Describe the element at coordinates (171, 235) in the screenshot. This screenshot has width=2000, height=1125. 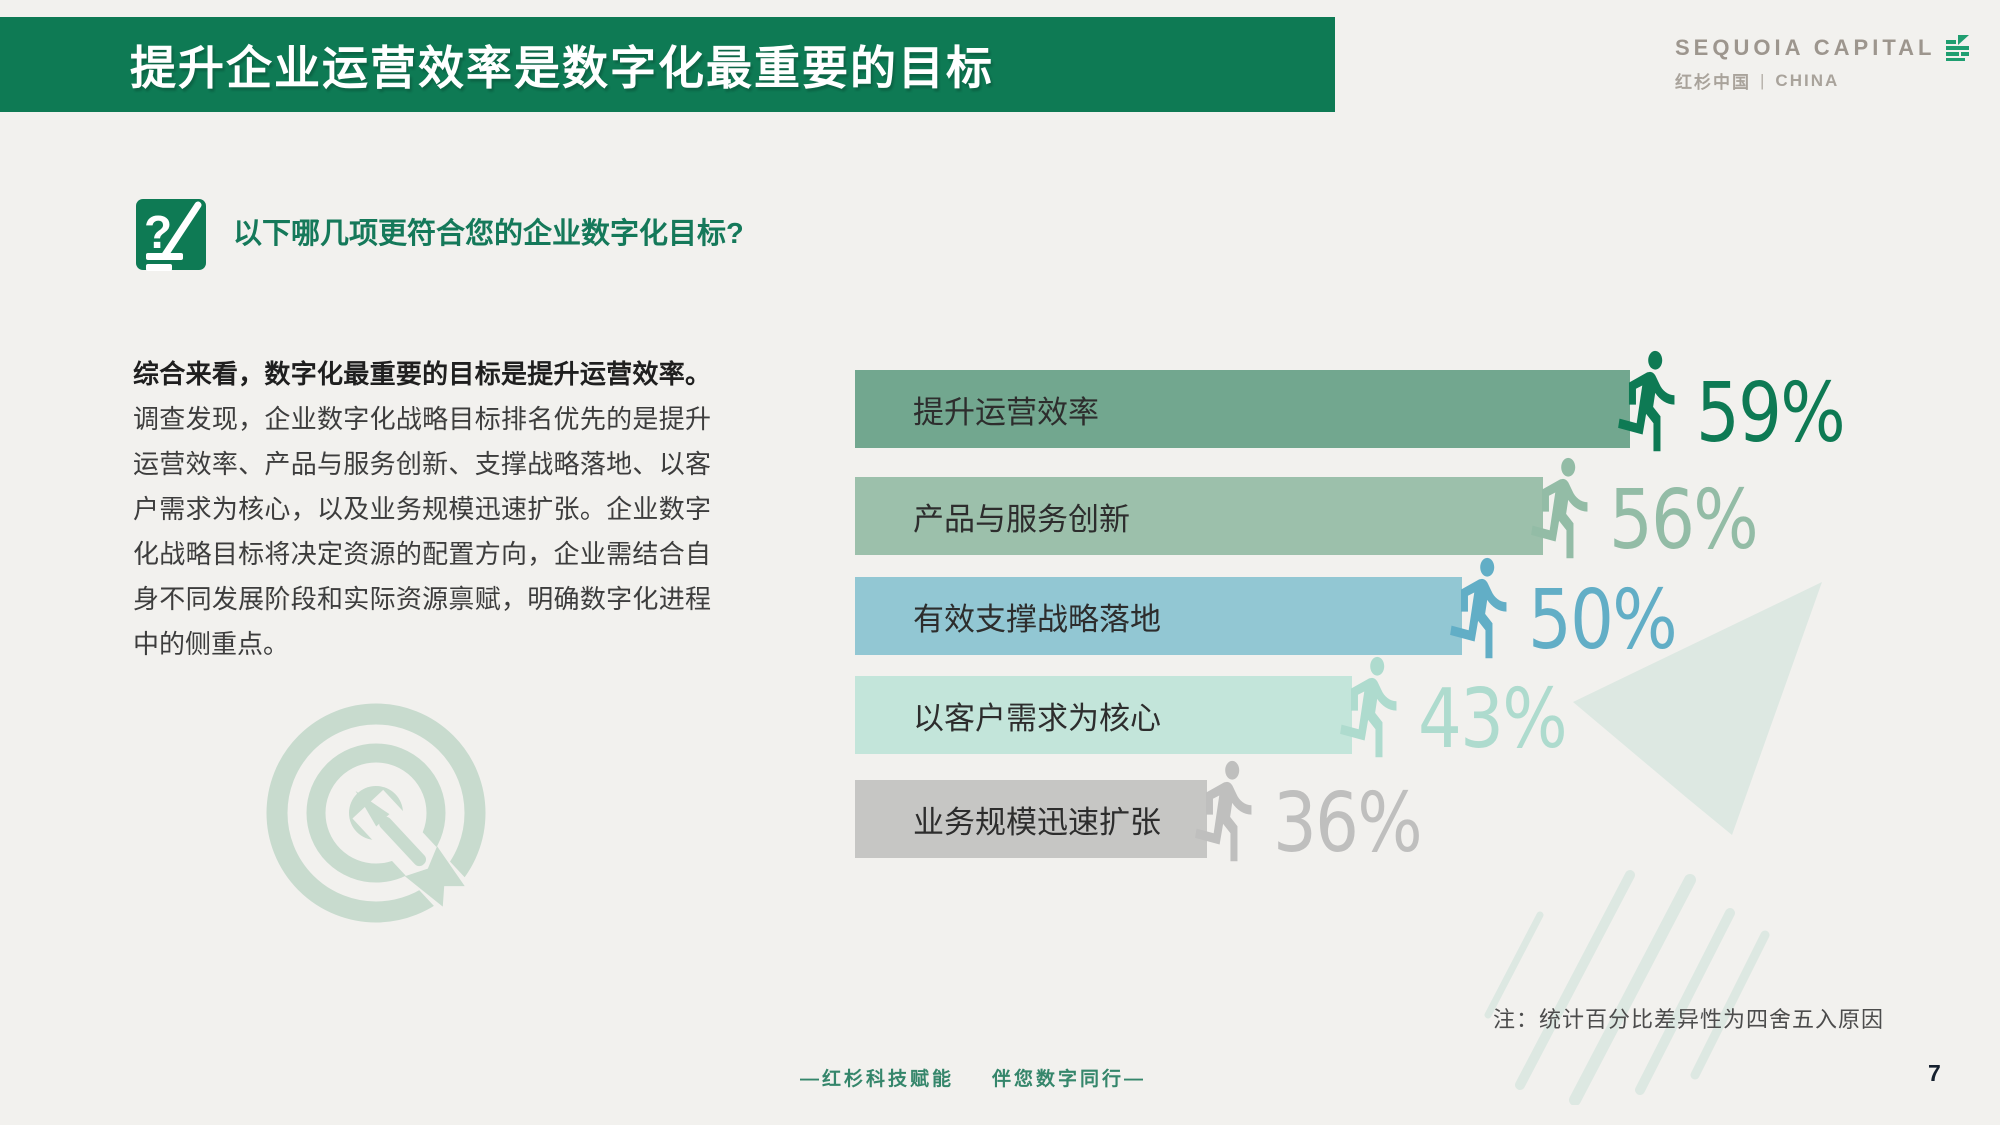
I see `question-pencil-icon: ?` at that location.